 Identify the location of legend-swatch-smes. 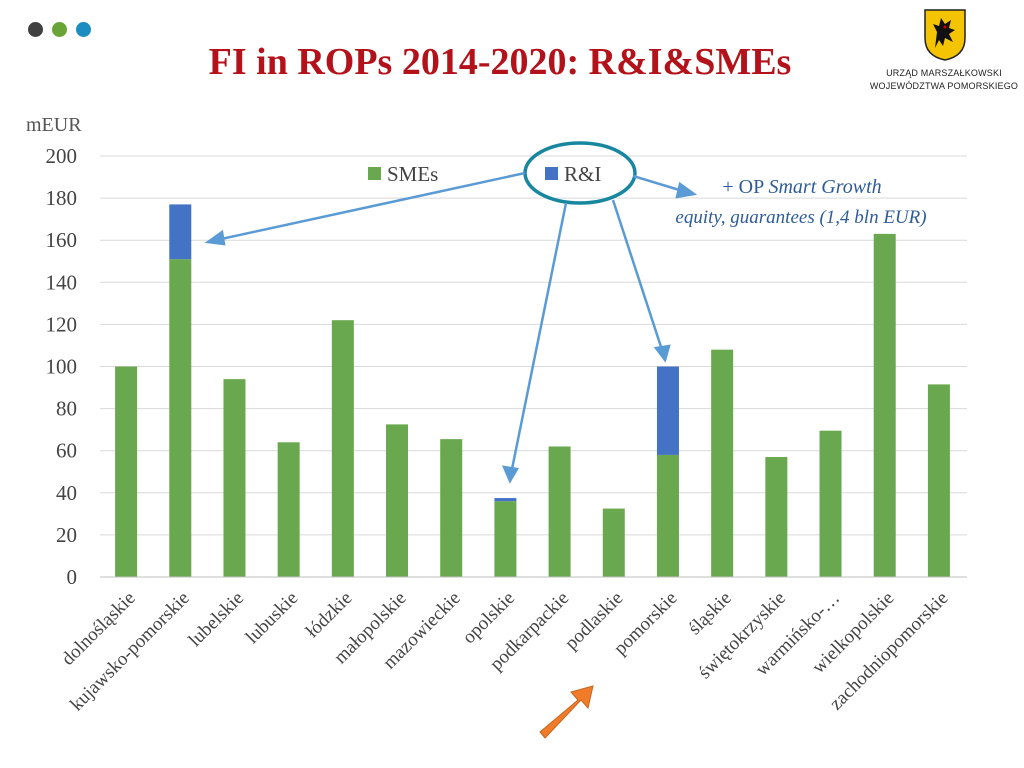
(374, 173).